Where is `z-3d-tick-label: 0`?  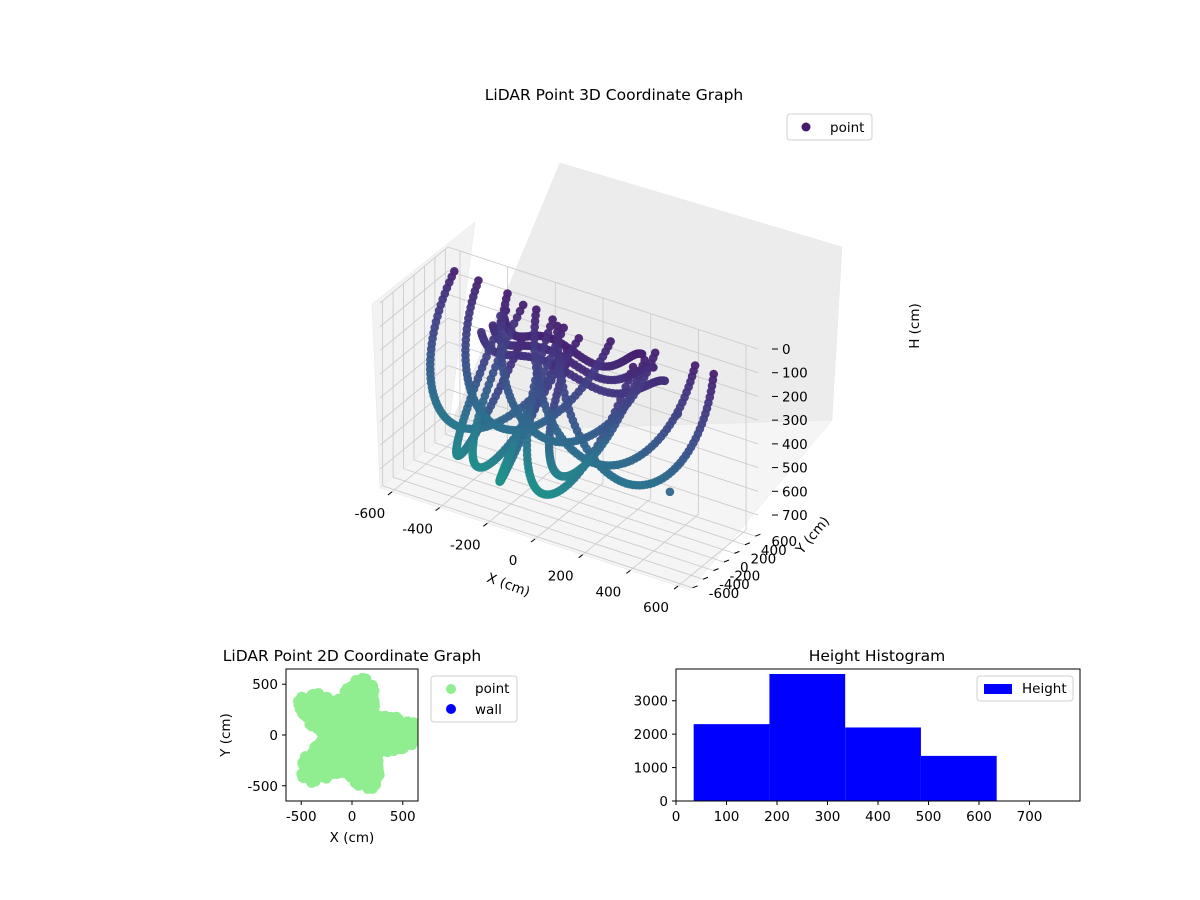
z-3d-tick-label: 0 is located at coordinates (786, 350).